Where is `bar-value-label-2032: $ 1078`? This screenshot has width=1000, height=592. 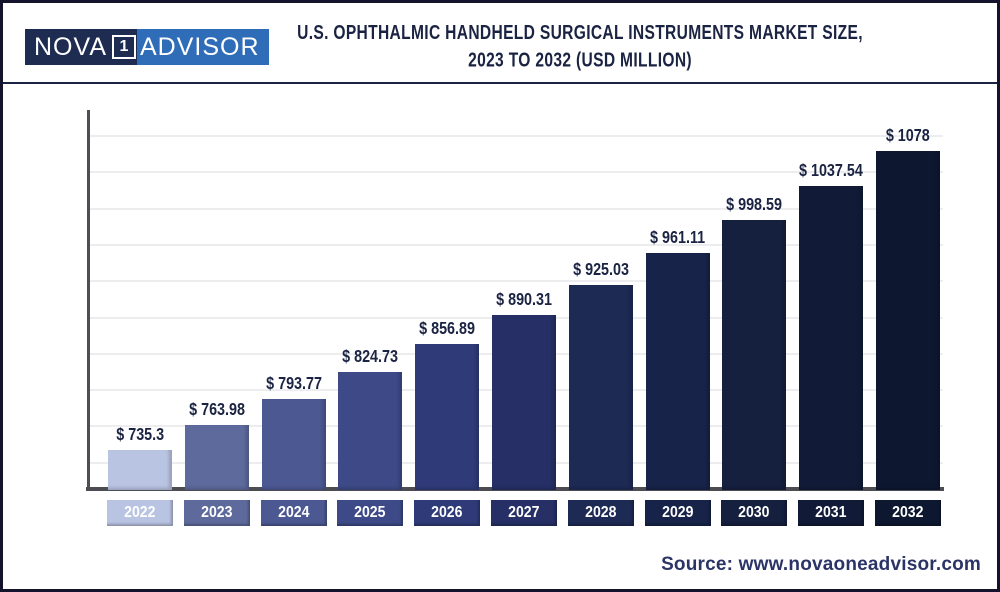 bar-value-label-2032: $ 1078 is located at coordinates (908, 135).